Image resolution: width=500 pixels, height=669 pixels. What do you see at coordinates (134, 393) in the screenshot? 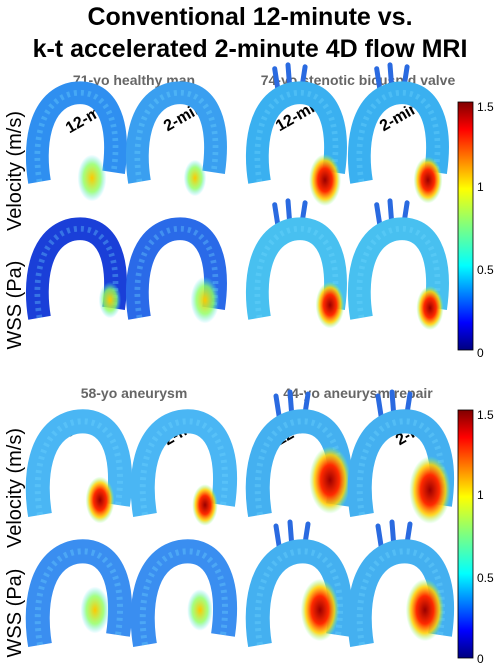
I see `case-label-aneurysm: 58-yo aneurysm` at bounding box center [134, 393].